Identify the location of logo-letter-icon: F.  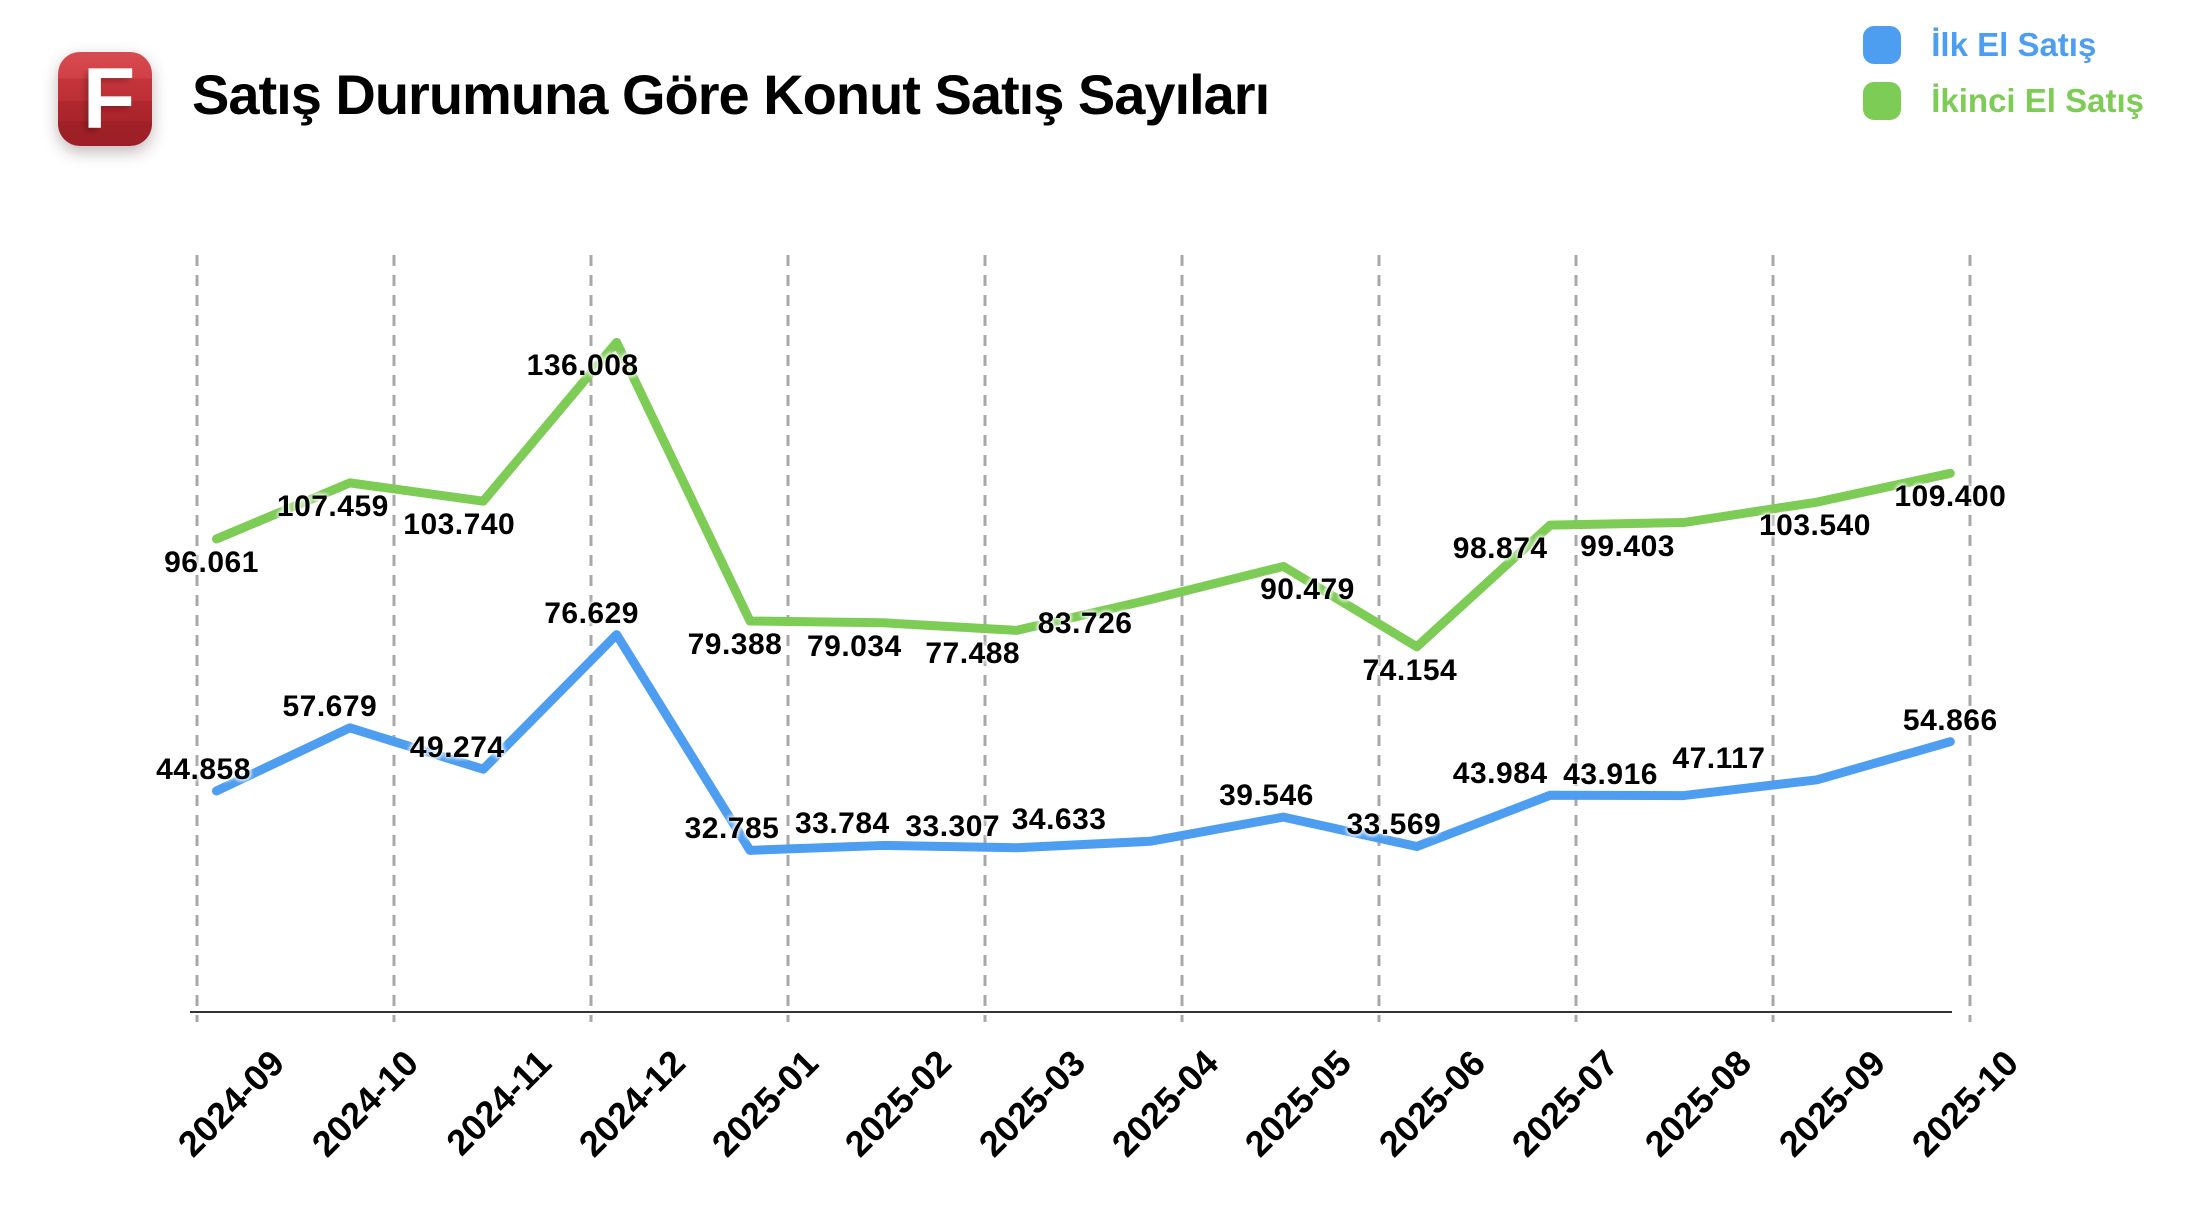
(109, 99).